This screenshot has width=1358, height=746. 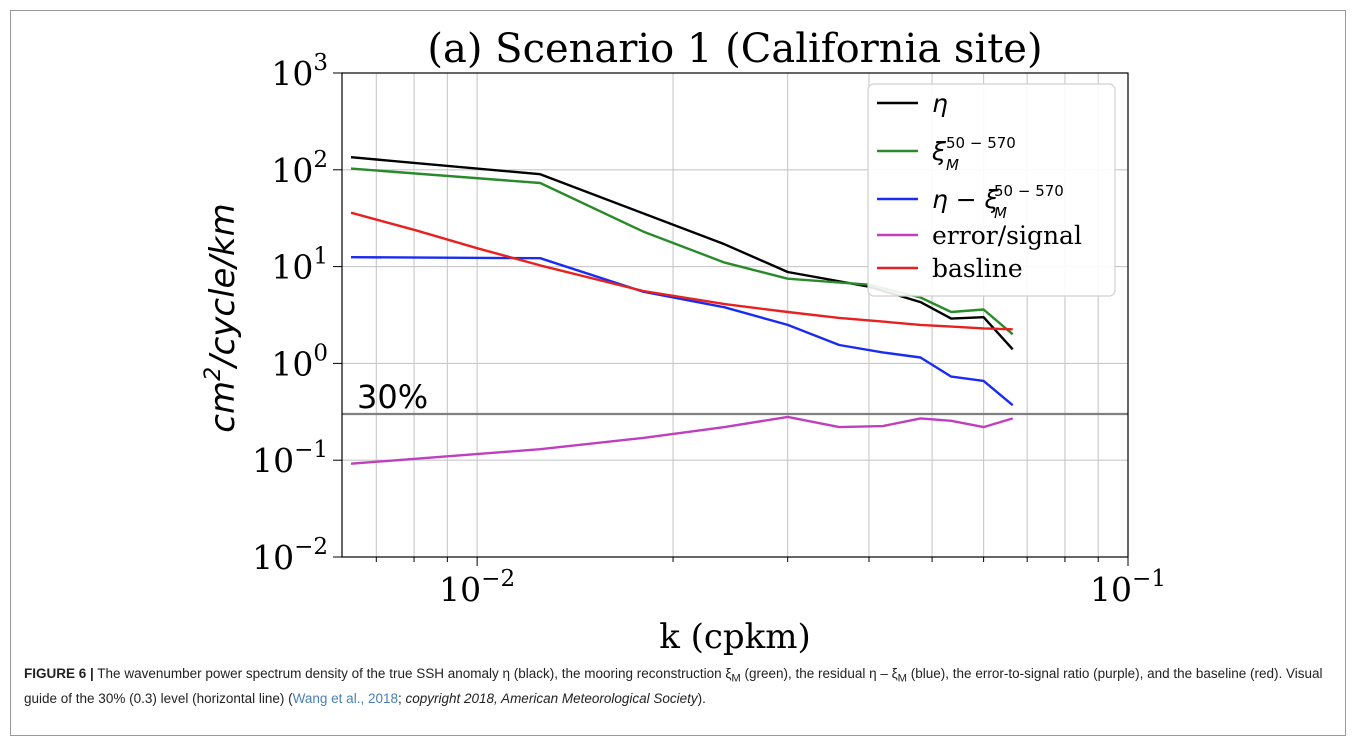 What do you see at coordinates (819, 673) in the screenshot?
I see `caption-text-b: (green), the residual η – ξ` at bounding box center [819, 673].